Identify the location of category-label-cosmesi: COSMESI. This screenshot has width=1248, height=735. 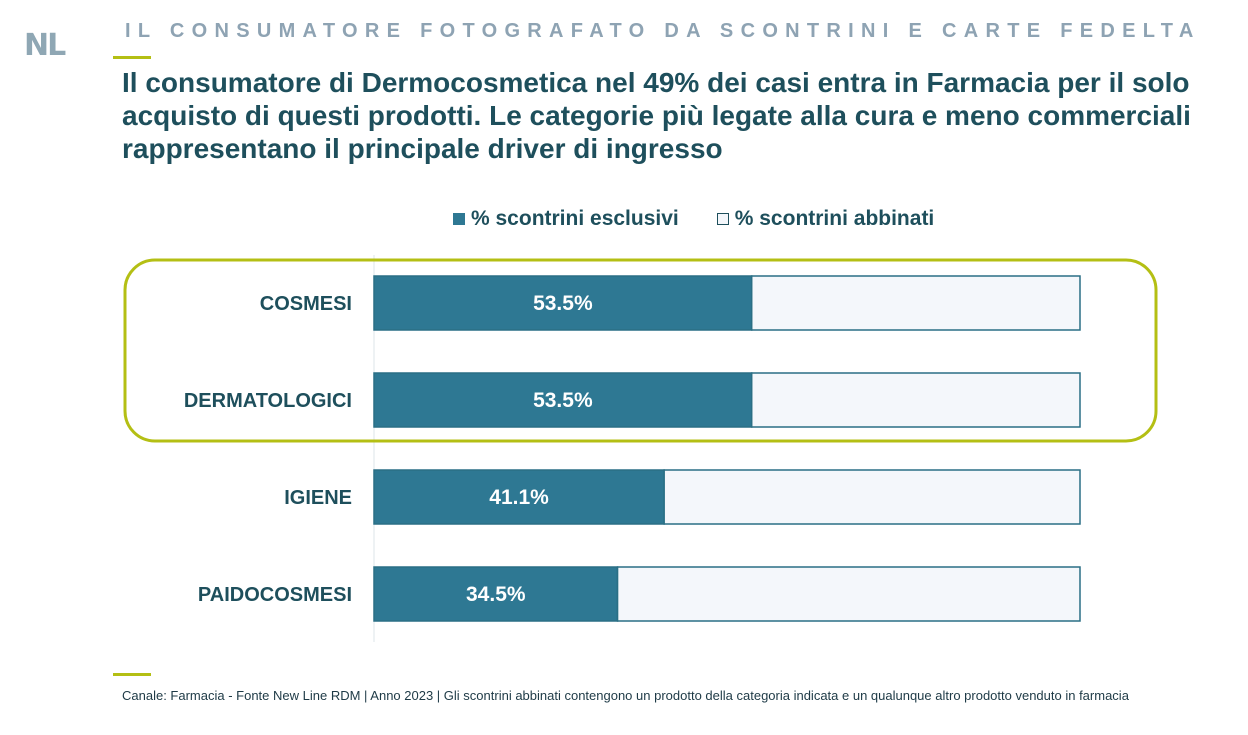
(306, 304).